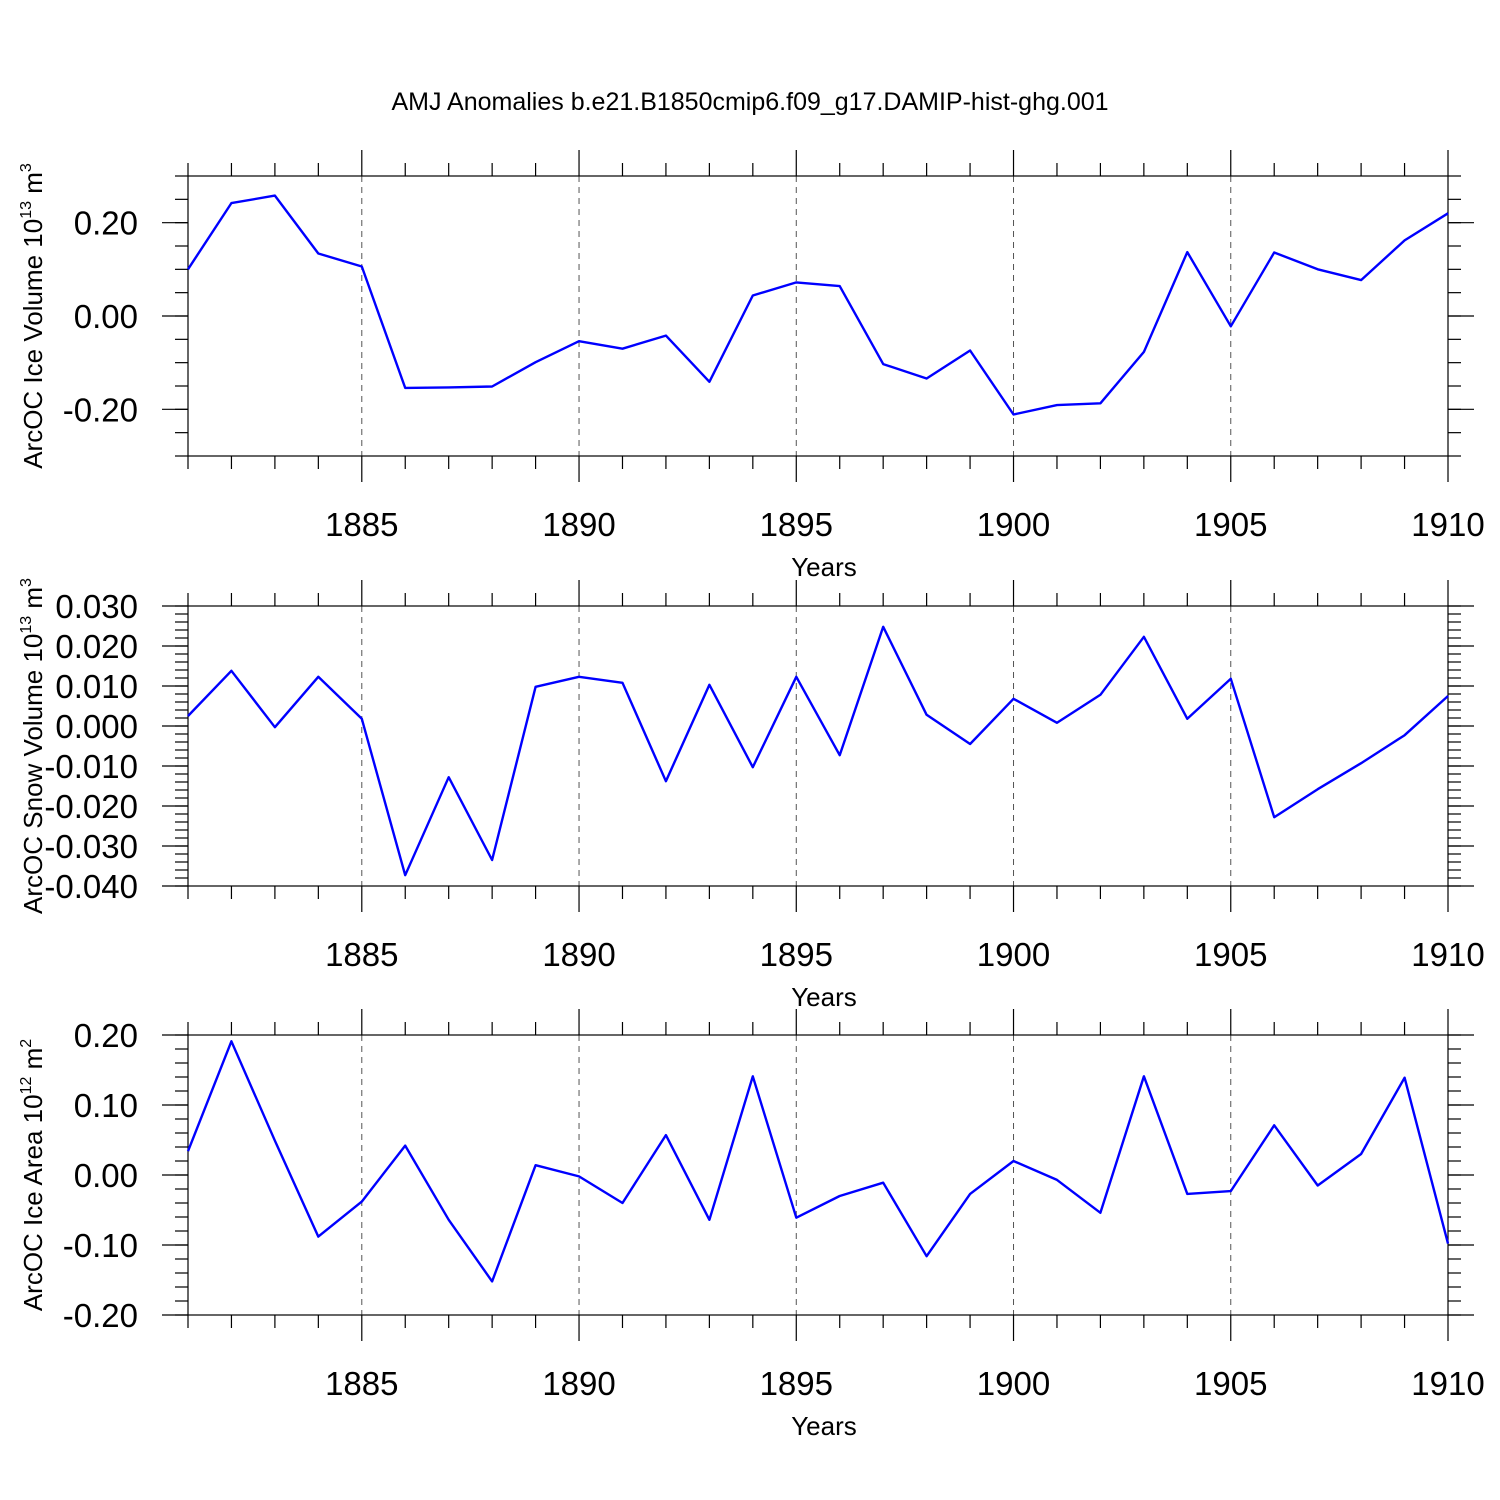 This screenshot has width=1500, height=1500. Describe the element at coordinates (100, 1245) in the screenshot. I see `y-tick-label: -0.10` at that location.